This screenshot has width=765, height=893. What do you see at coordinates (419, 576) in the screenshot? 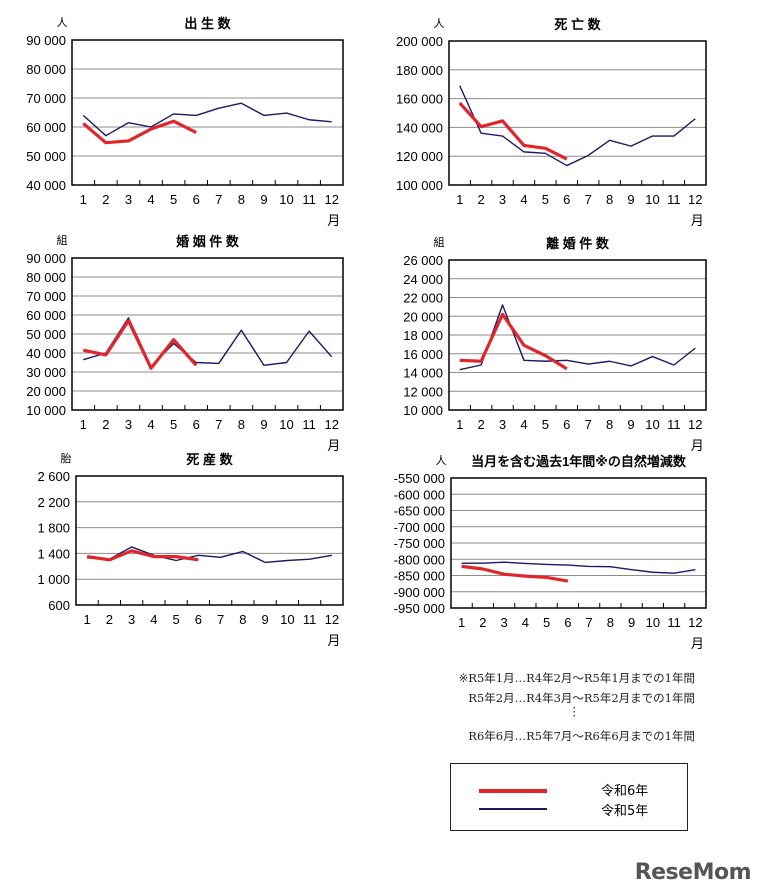
I see `y-tick-label: -850 000` at bounding box center [419, 576].